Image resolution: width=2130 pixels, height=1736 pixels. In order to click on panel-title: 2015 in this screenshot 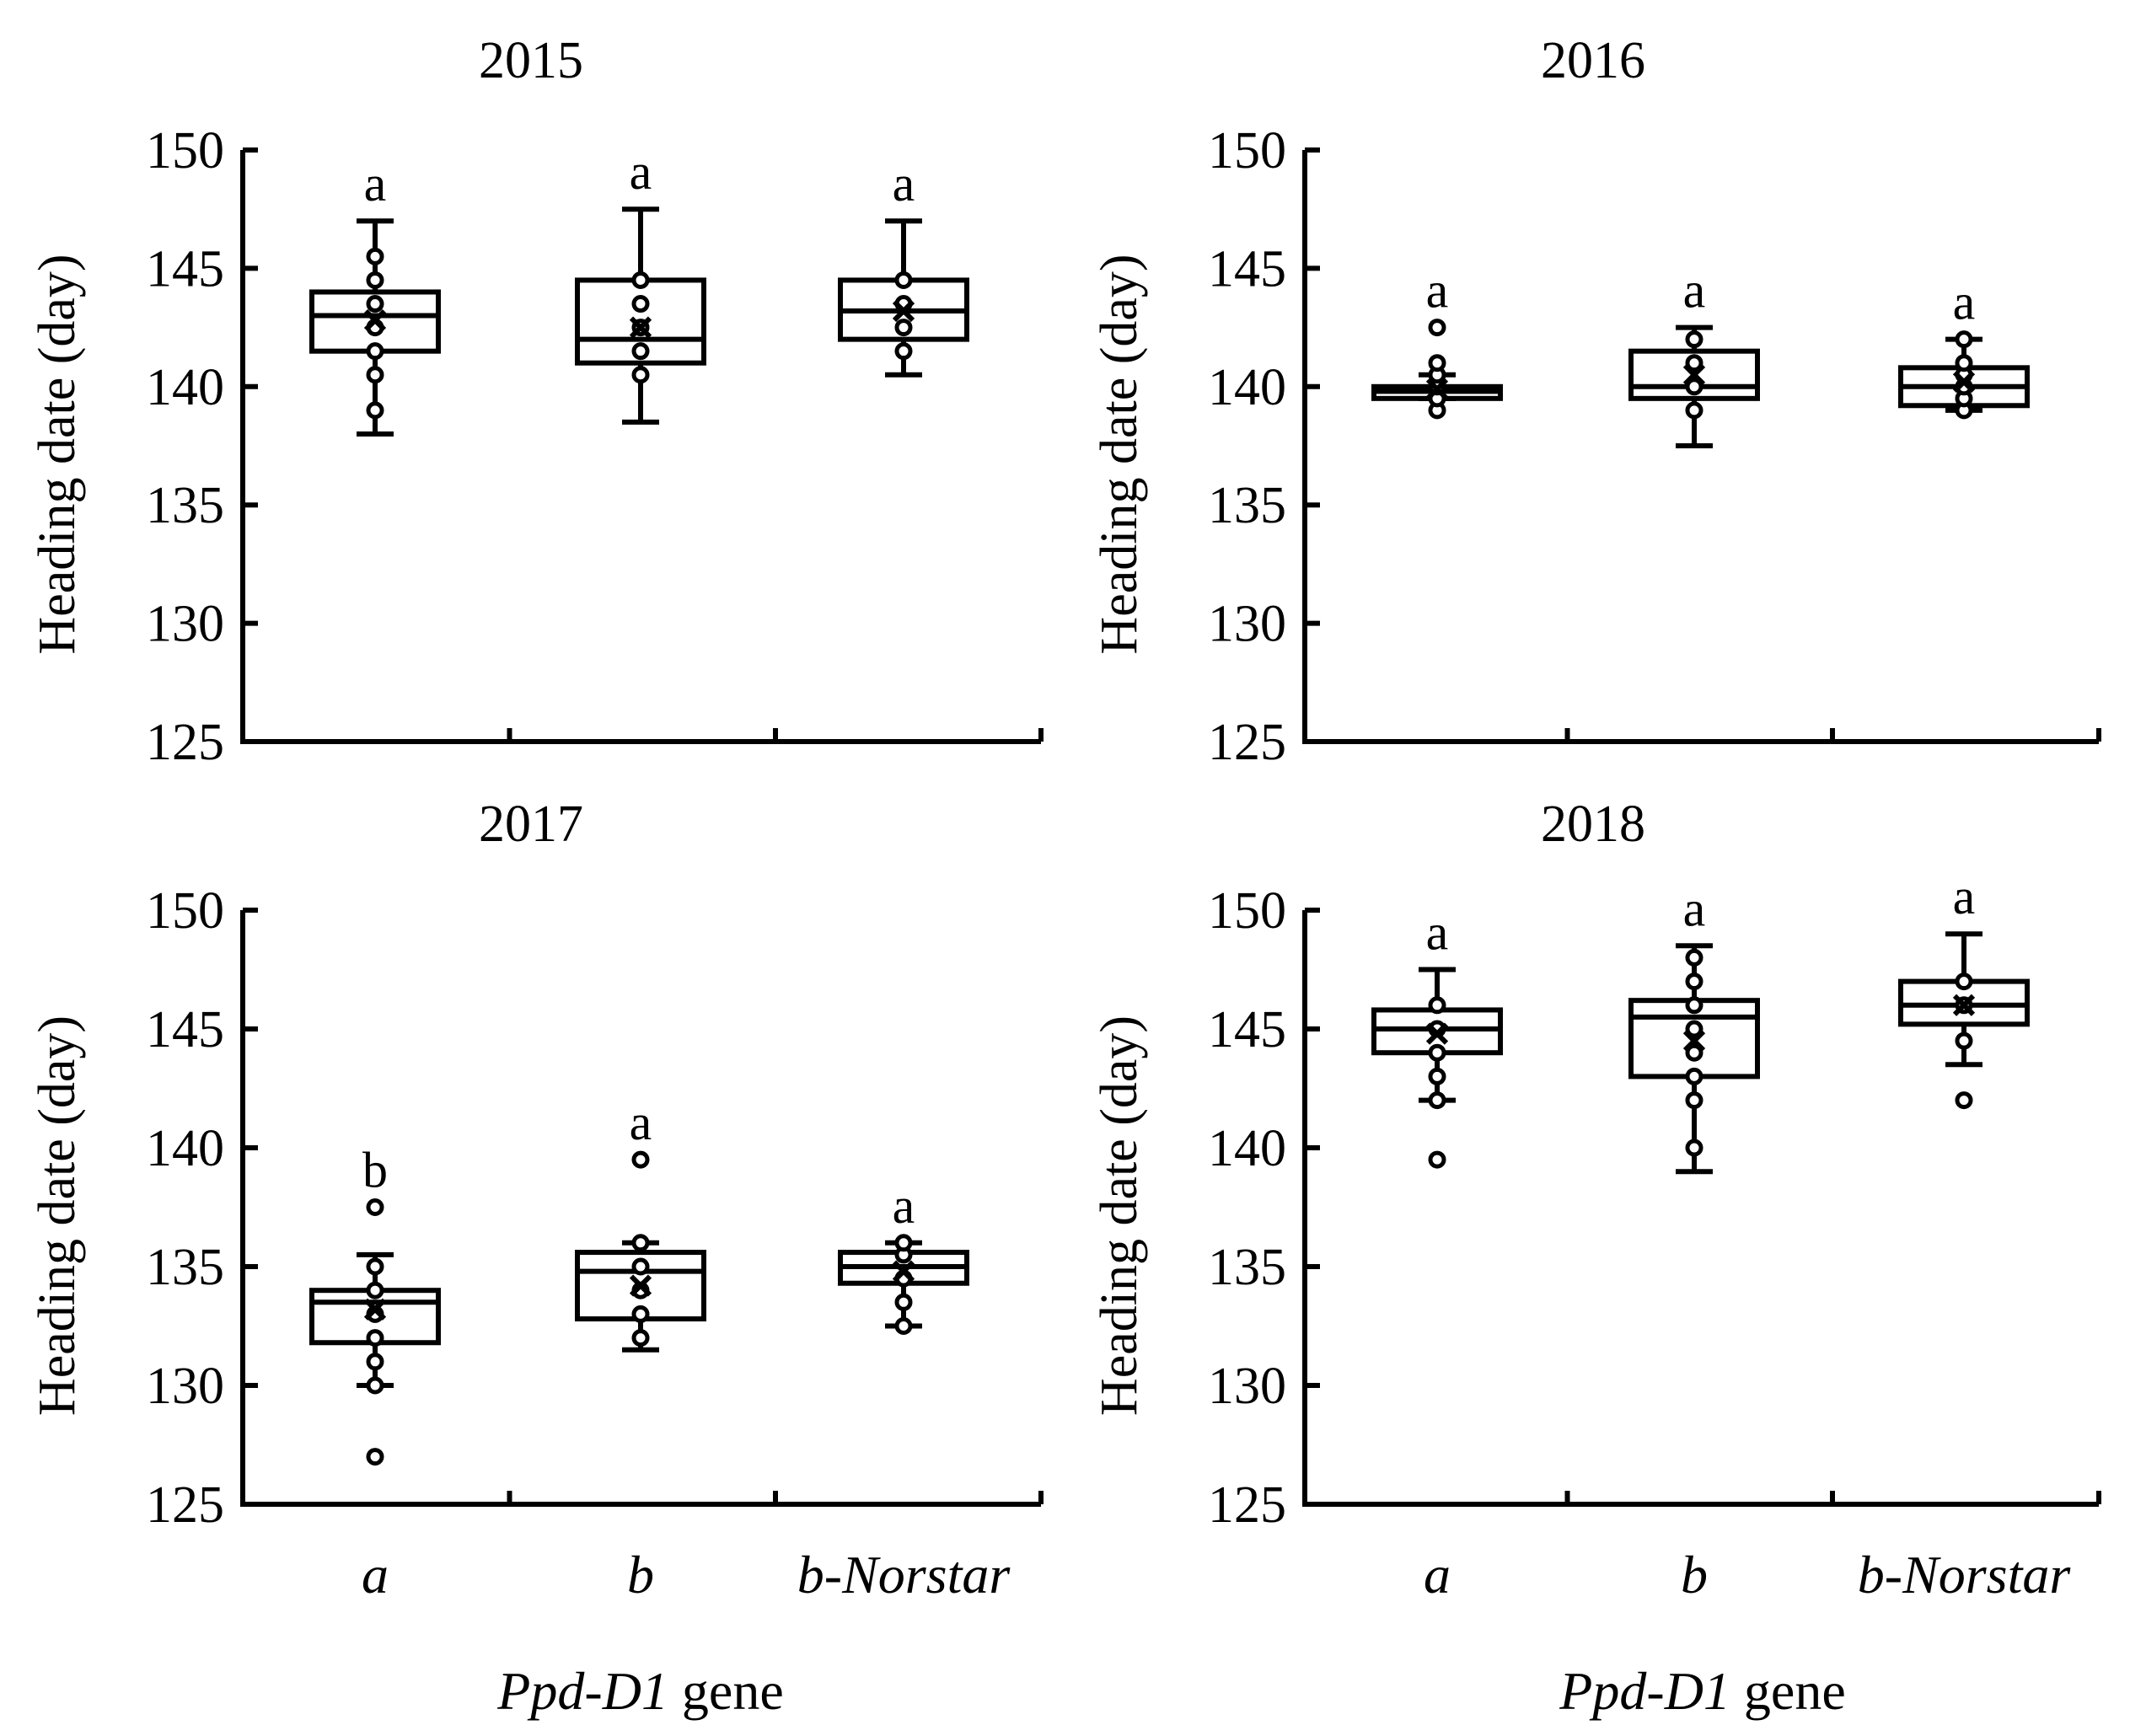, I will do `click(531, 60)`.